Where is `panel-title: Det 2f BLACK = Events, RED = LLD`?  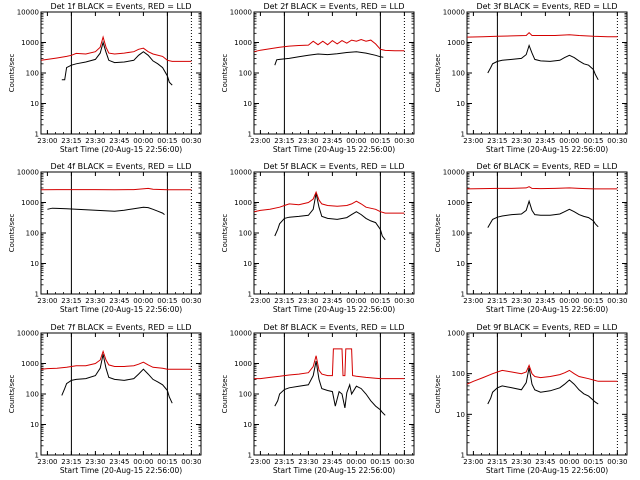 panel-title: Det 2f BLACK = Events, RED = LLD is located at coordinates (333, 6).